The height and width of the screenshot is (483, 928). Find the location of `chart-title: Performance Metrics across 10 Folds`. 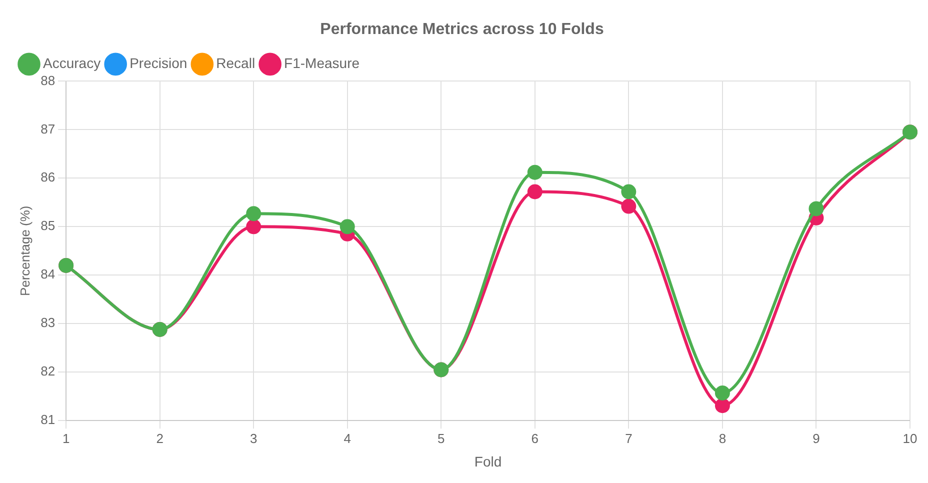

chart-title: Performance Metrics across 10 Folds is located at coordinates (462, 29).